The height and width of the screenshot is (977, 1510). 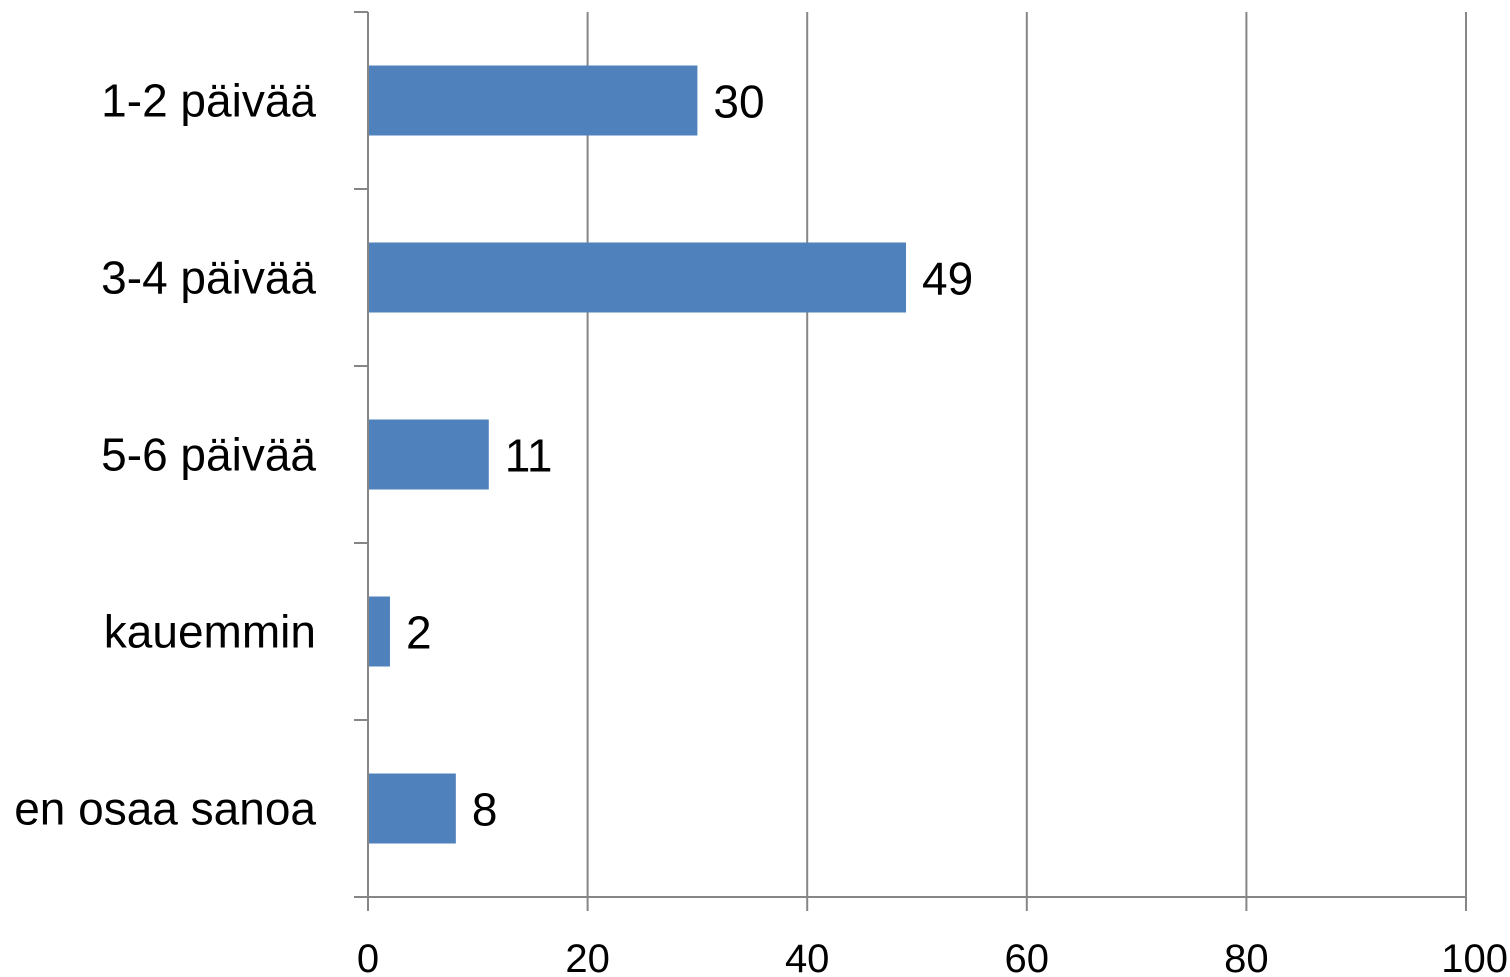 I want to click on category-label-1: 1-2 päivää, so click(x=208, y=101).